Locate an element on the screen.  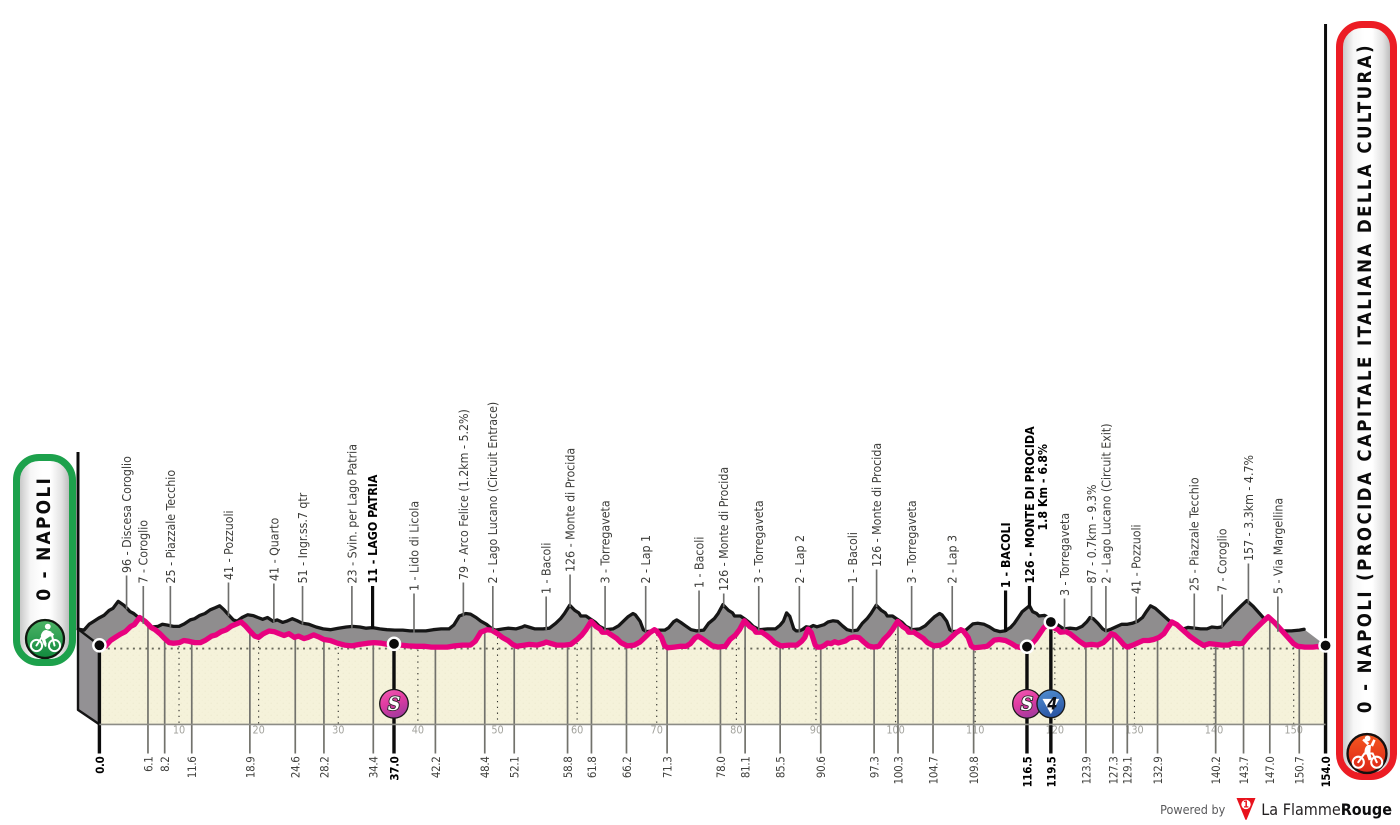
distance-label: 0.0 is located at coordinates (100, 764).